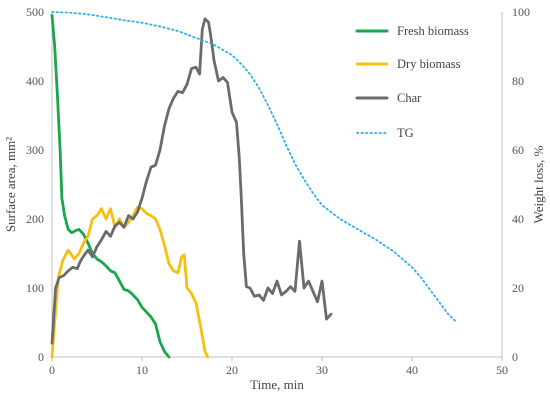 Image resolution: width=550 pixels, height=403 pixels. Describe the element at coordinates (142, 370) in the screenshot. I see `x-tick-label: 10` at that location.